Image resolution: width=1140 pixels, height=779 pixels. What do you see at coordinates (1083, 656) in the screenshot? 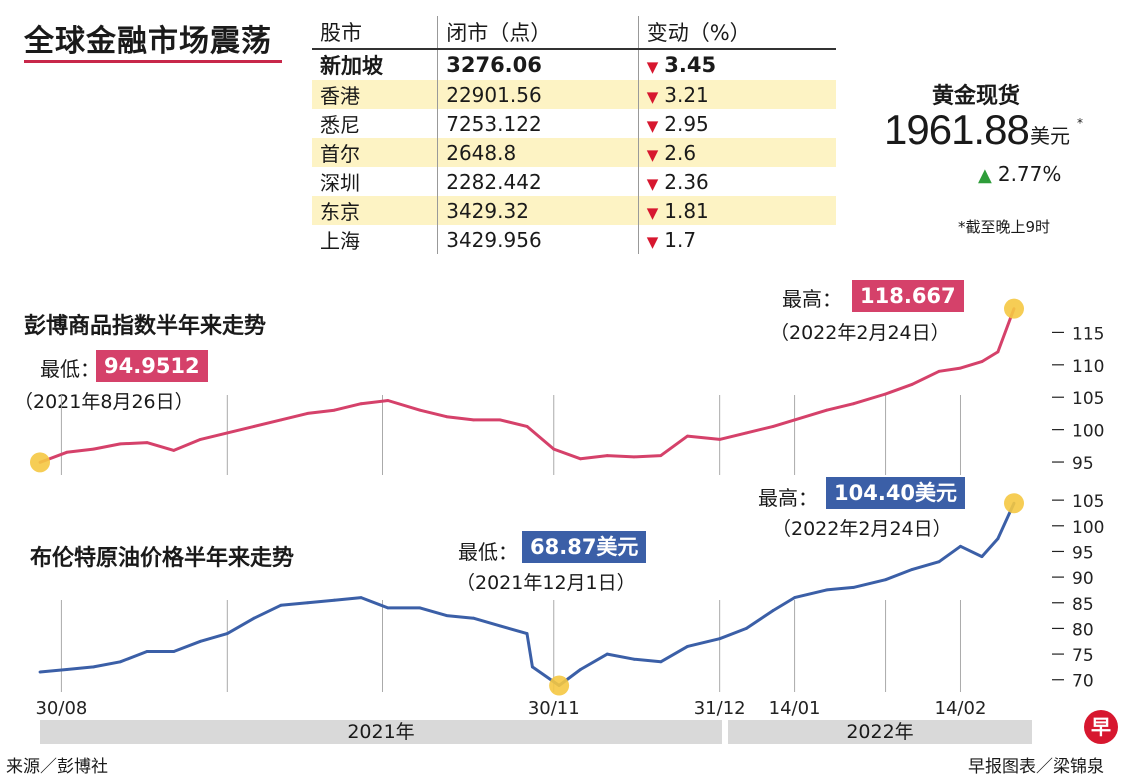
I see `y-tick-label: 75` at bounding box center [1083, 656].